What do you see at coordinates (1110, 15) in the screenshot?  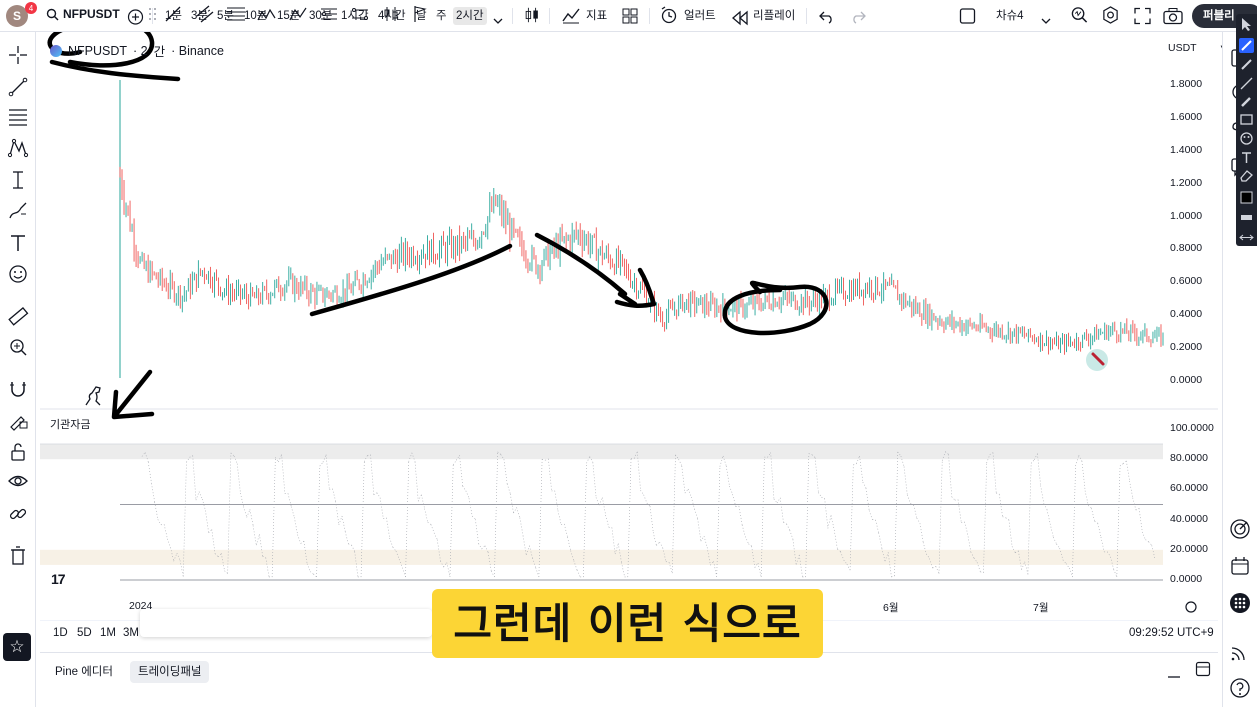 I see `settings-gear-icon` at bounding box center [1110, 15].